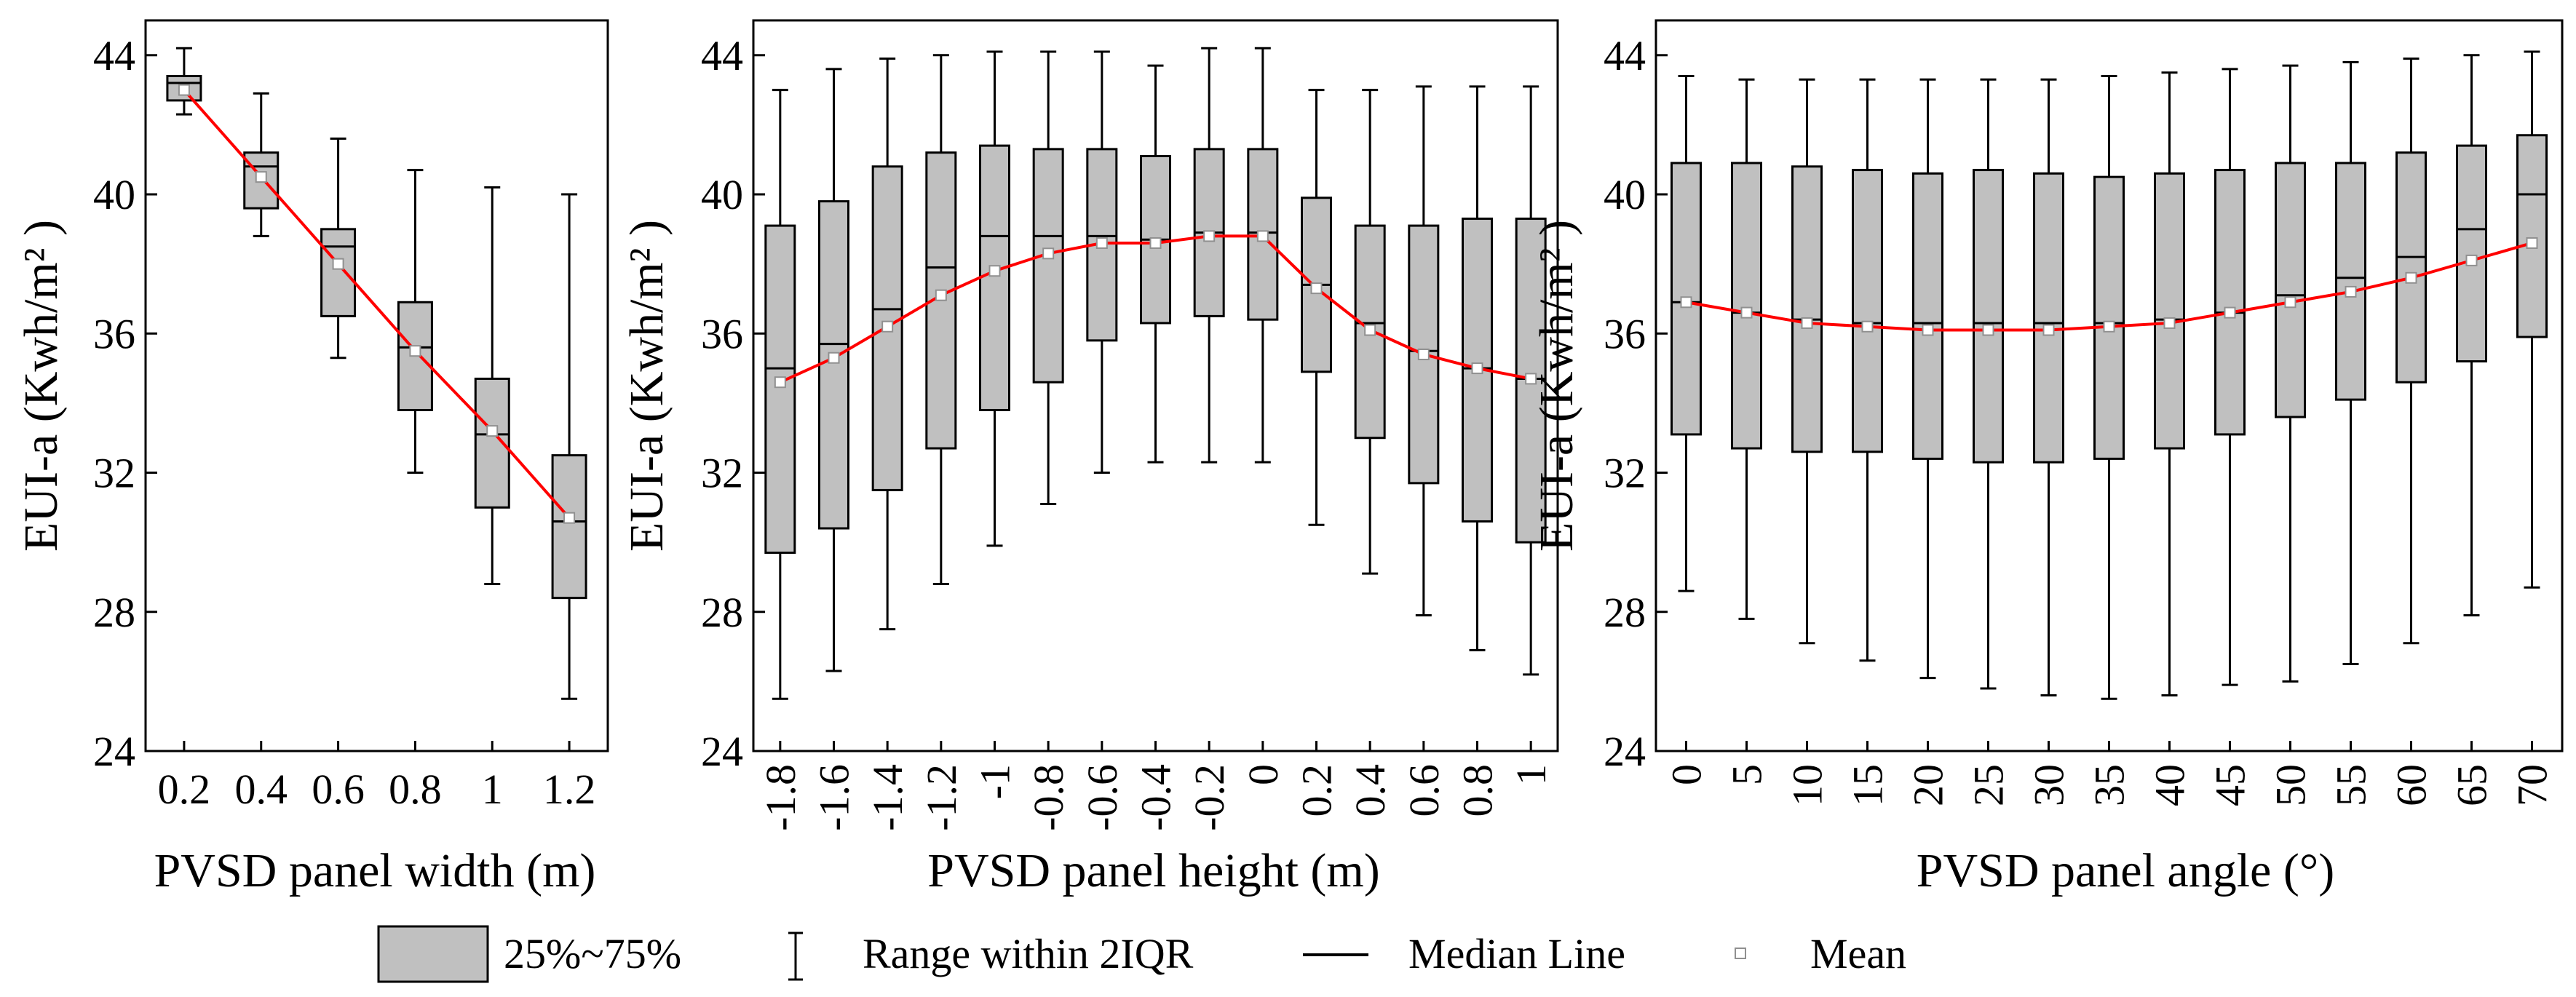 The width and height of the screenshot is (2576, 997). What do you see at coordinates (2412, 785) in the screenshot?
I see `x-tick-label: 60` at bounding box center [2412, 785].